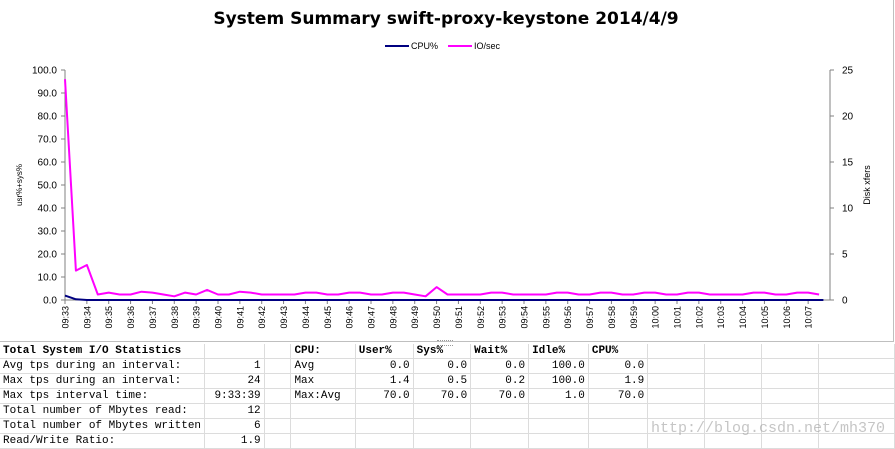 The image size is (895, 449). What do you see at coordinates (558, 396) in the screenshot?
I see `cpu-cell: 1.0` at bounding box center [558, 396].